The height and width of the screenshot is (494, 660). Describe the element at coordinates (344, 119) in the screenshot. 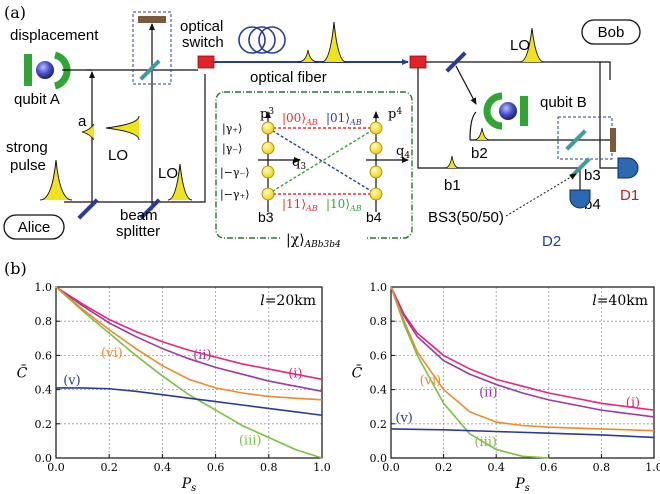

I see `inset-state-01: |01⟩AB` at that location.